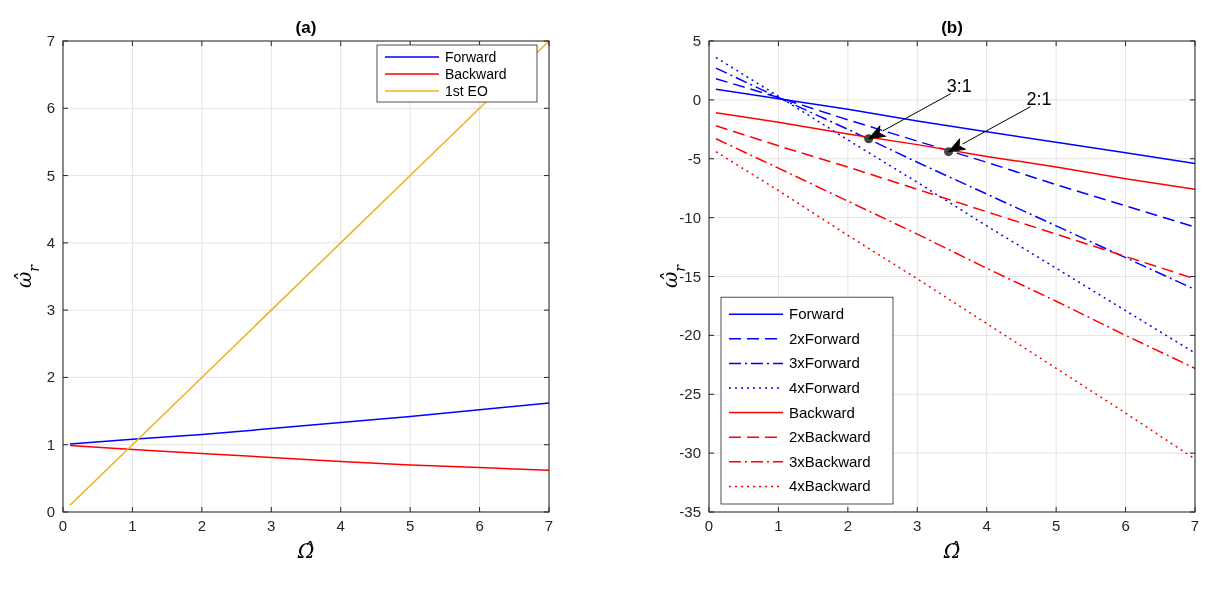  Describe the element at coordinates (50, 40) in the screenshot. I see `y-tick-label: 7` at that location.